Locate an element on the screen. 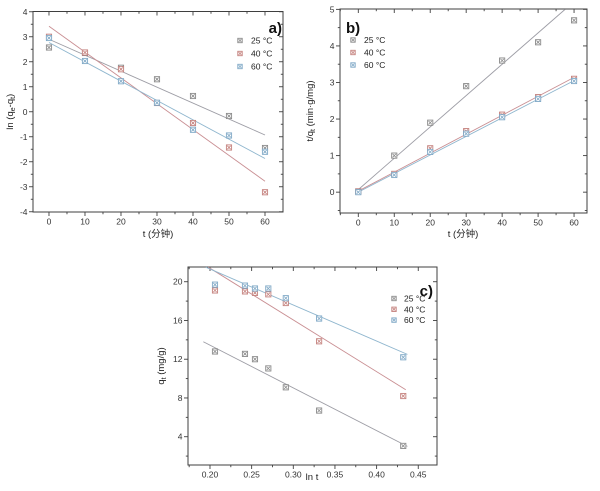 The image size is (600, 491). svg-text: -3 is located at coordinates (24, 187).